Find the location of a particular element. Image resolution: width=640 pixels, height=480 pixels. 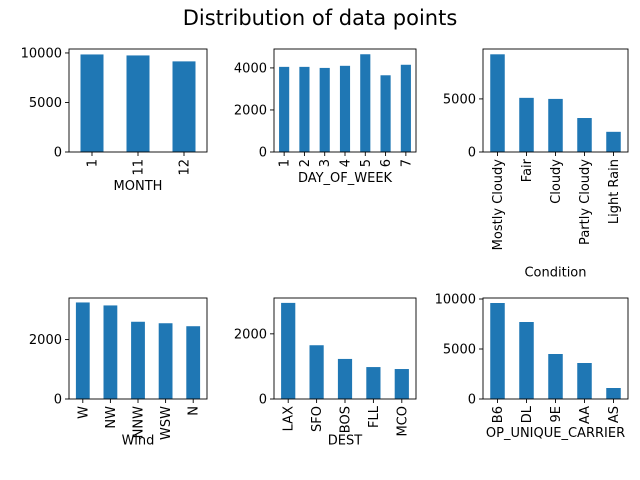

subplot-2: 0 2000 4000 1 2 3 4 5 6 7 DAY_OF_WEEK is located at coordinates (325, 117).